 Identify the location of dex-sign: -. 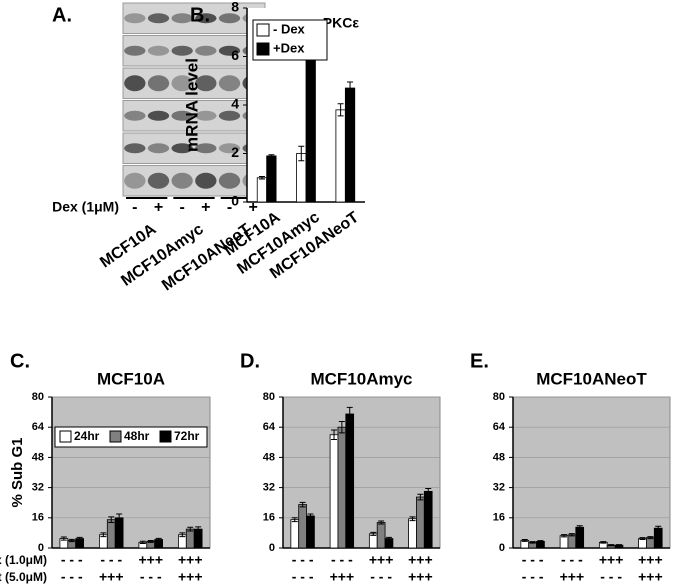
(182, 207).